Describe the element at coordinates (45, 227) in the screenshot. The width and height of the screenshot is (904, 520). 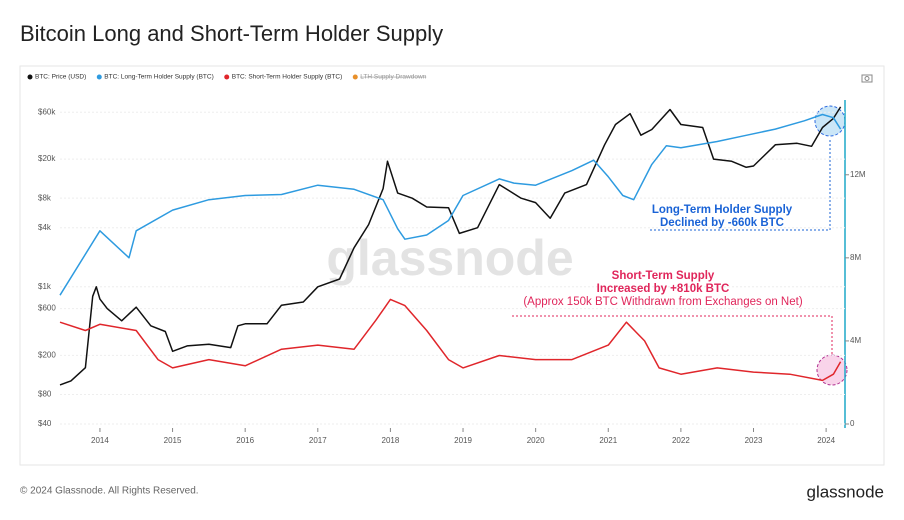
I see `y-tick-label: $4k` at that location.